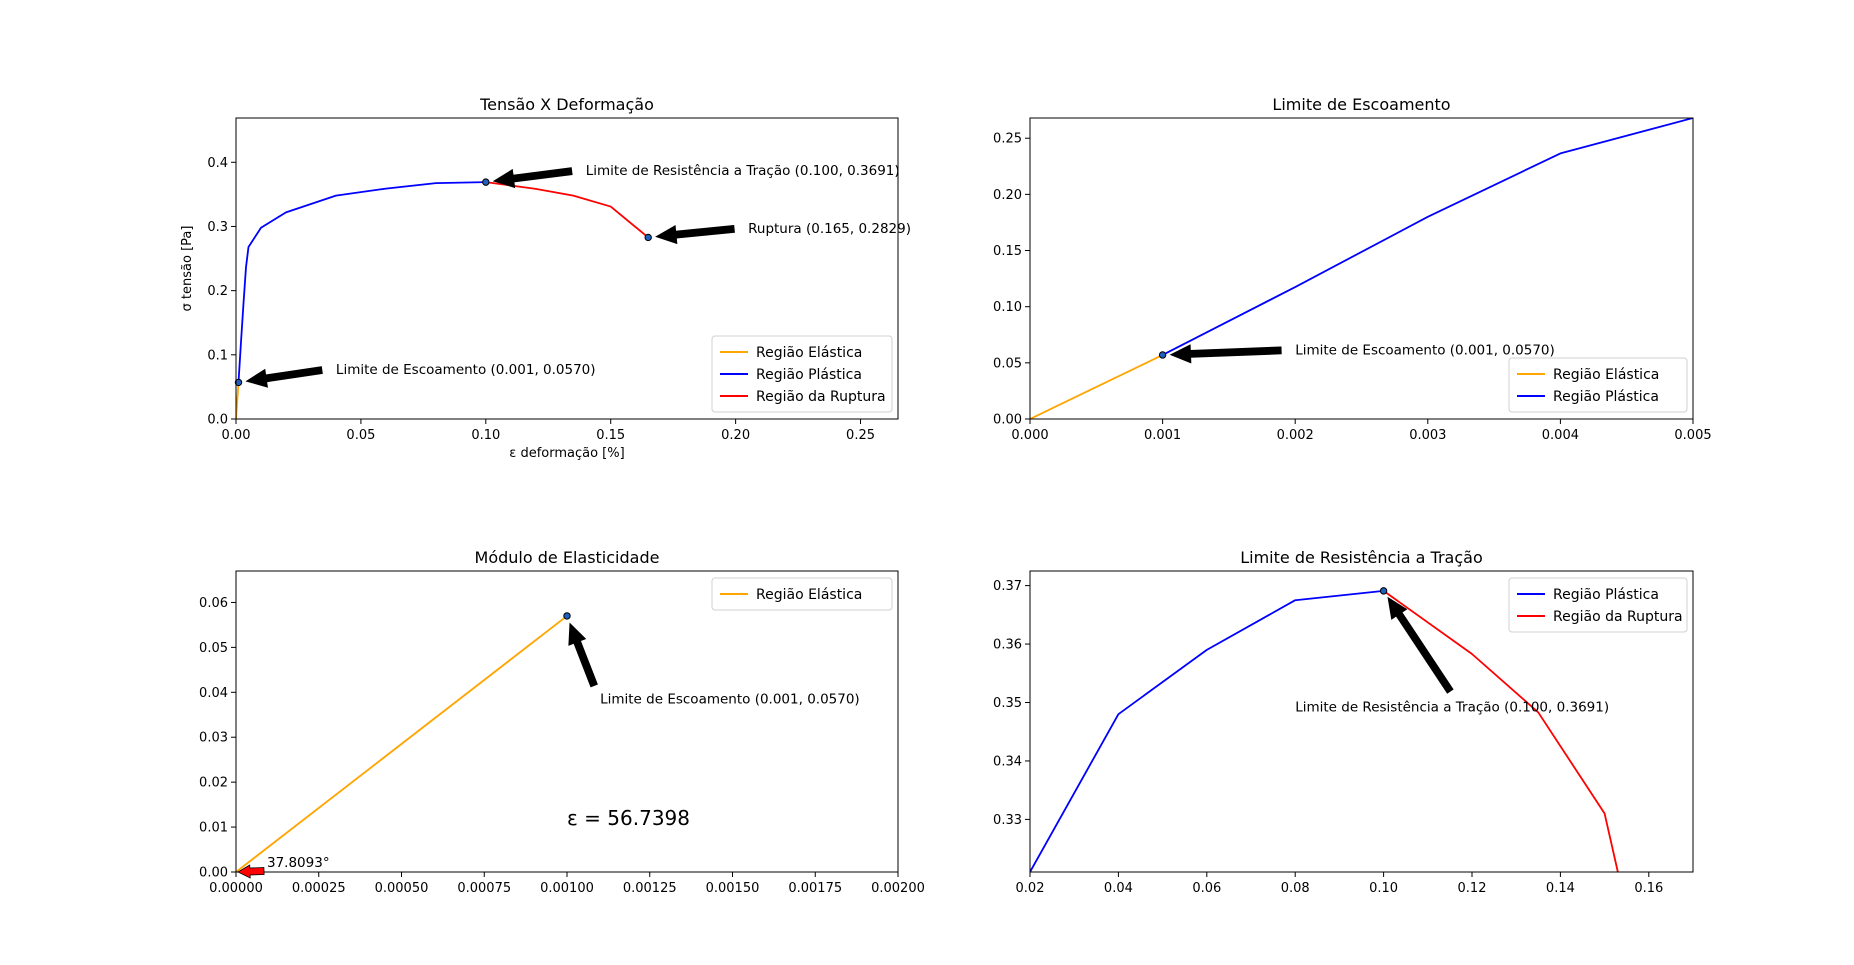  Describe the element at coordinates (1427, 435) in the screenshot. I see `x-tick-label: 0.003` at that location.